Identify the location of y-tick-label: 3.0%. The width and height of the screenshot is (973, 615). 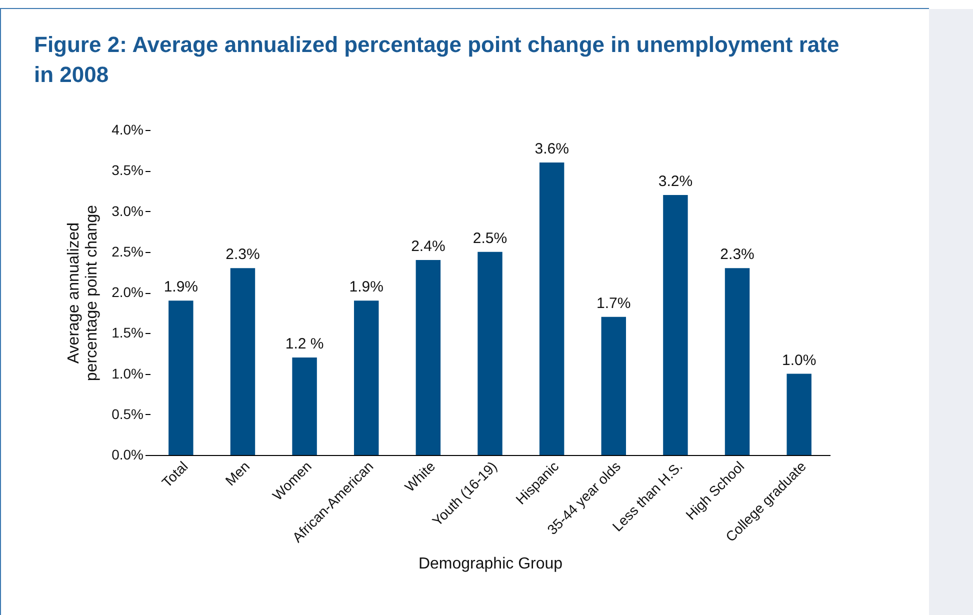
(128, 210).